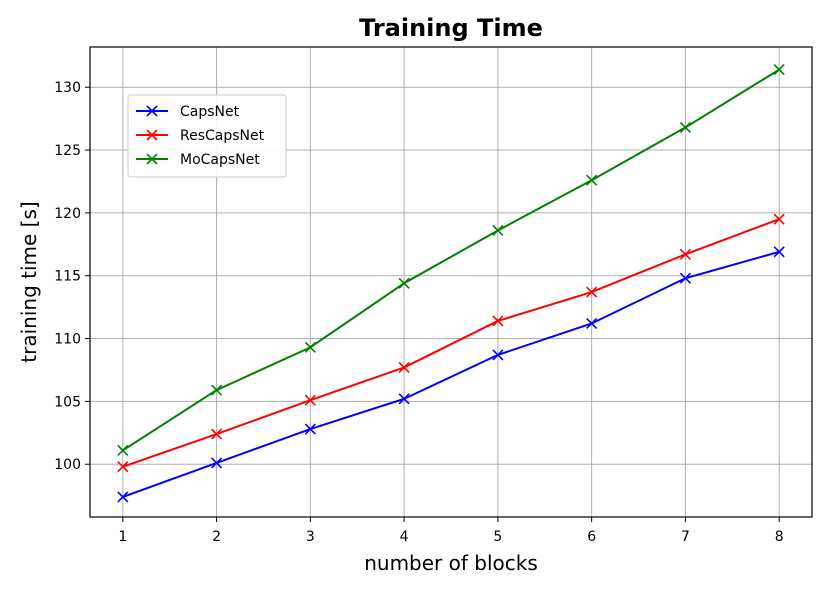 This screenshot has height=593, width=830. I want to click on legend-label: CapsNet, so click(210, 112).